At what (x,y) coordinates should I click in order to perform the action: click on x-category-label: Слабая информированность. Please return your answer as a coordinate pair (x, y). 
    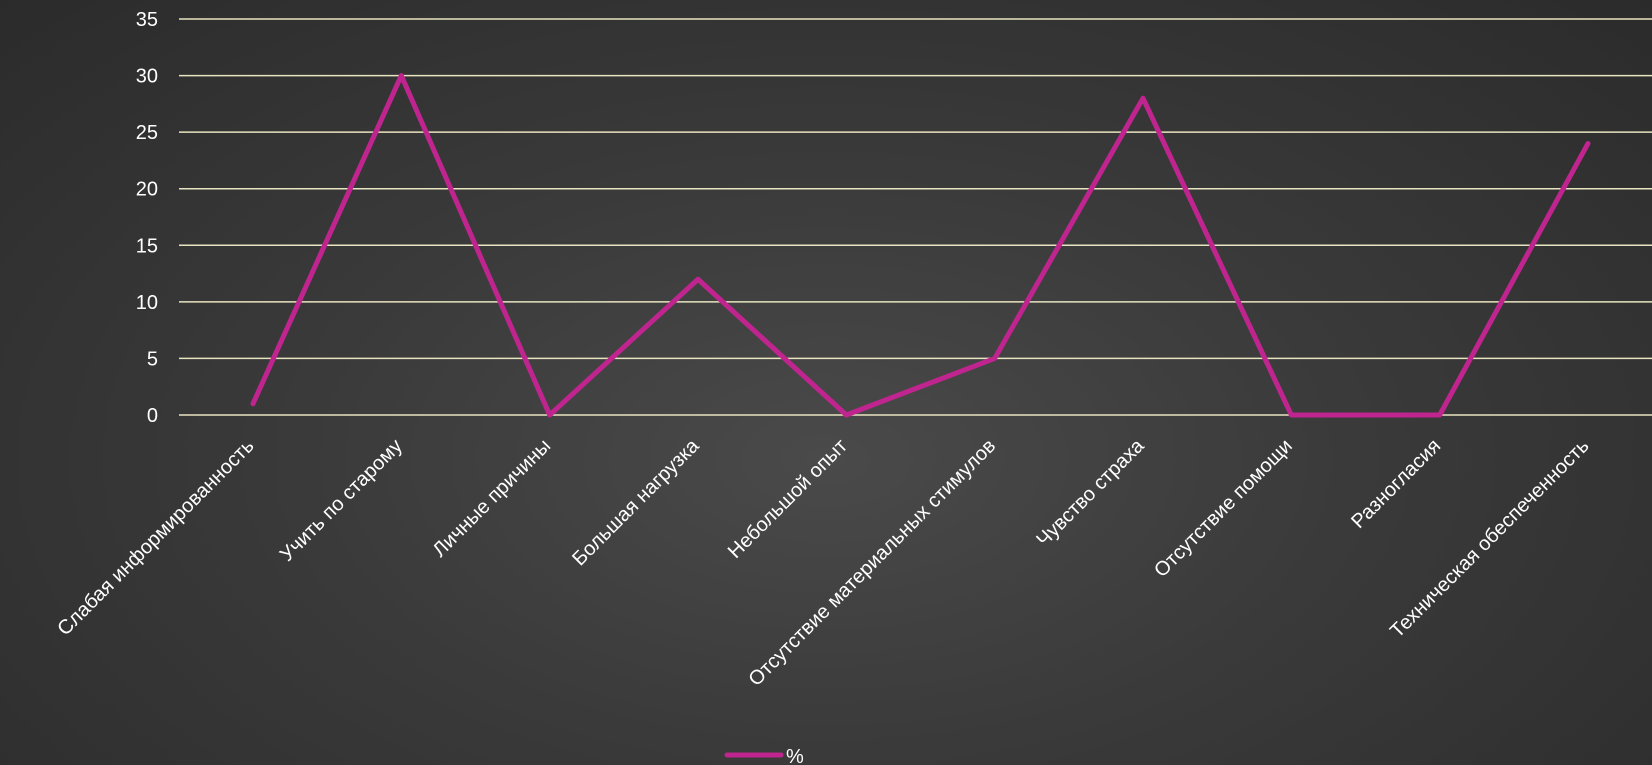
    Looking at the image, I should click on (155, 537).